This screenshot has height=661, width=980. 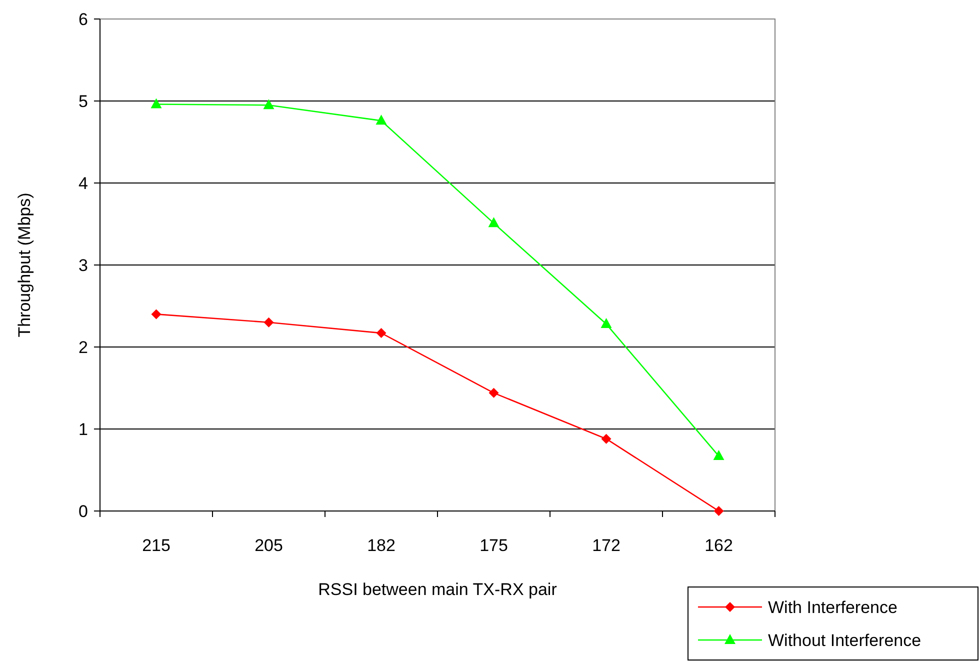 What do you see at coordinates (438, 589) in the screenshot?
I see `x-axis-title: RSSI between main TX-RX pair` at bounding box center [438, 589].